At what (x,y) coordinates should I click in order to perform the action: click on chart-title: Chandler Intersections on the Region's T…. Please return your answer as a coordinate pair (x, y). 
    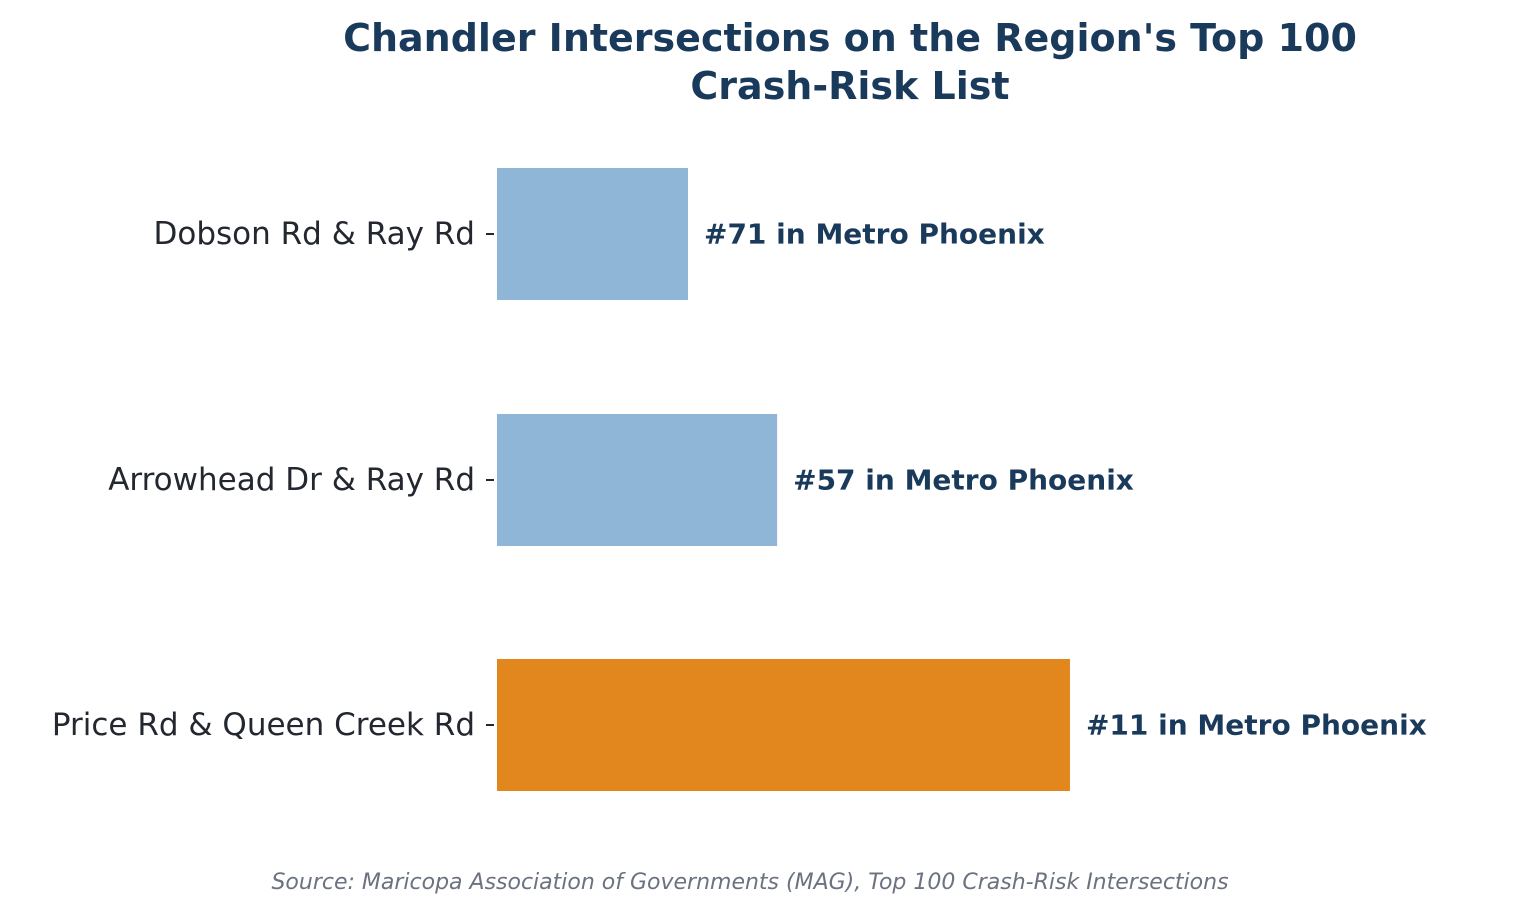
    Looking at the image, I should click on (768, 62).